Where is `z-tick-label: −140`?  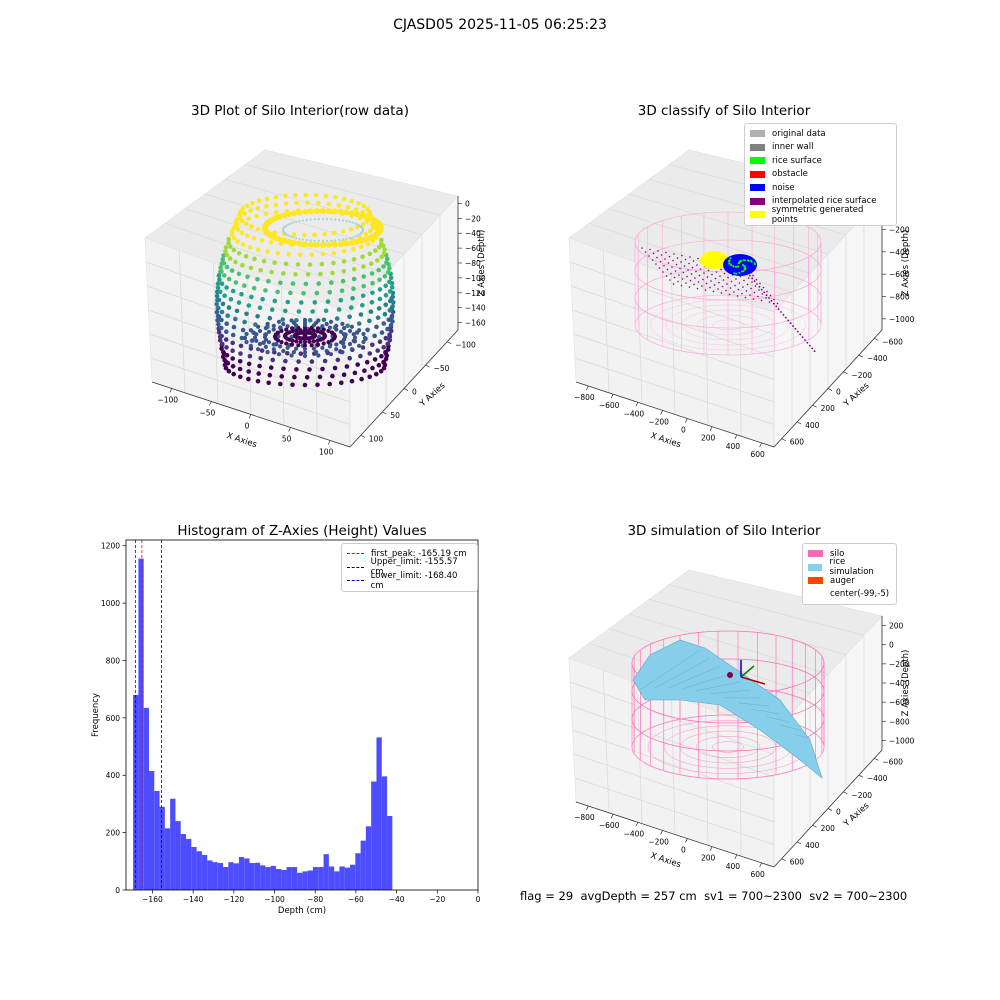 z-tick-label: −140 is located at coordinates (475, 308).